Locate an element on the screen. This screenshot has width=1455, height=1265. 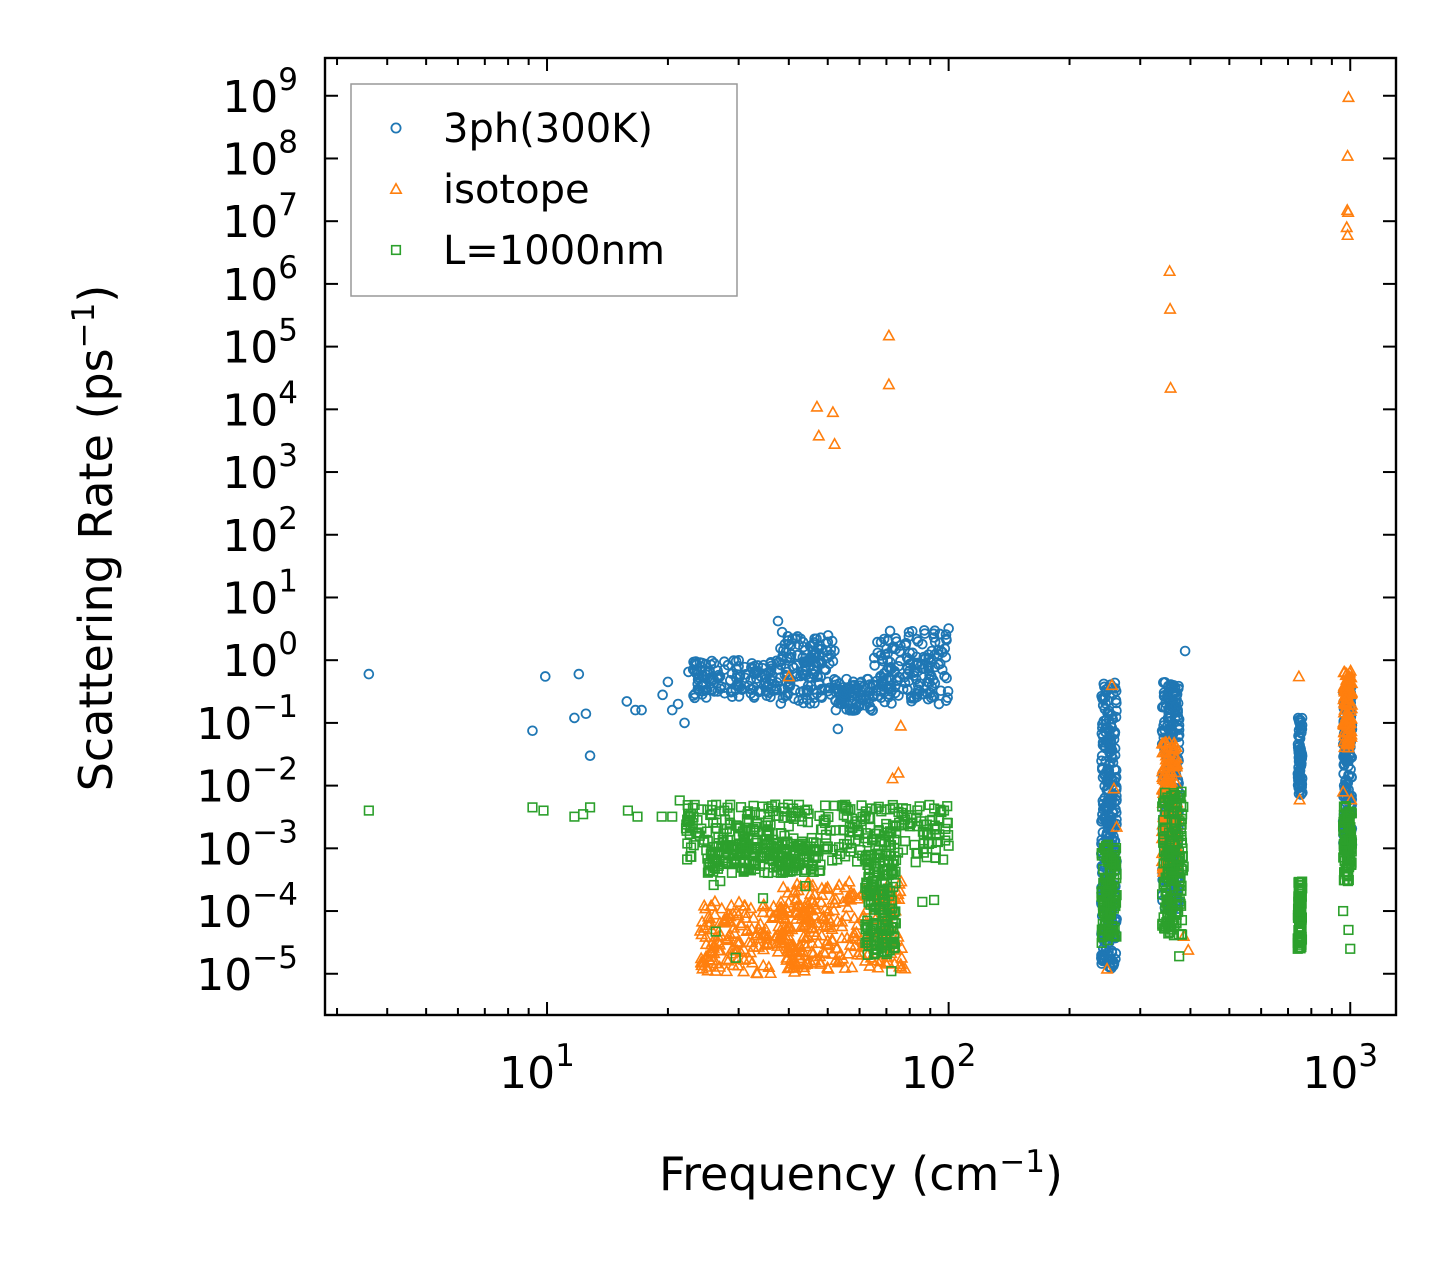
legend-label: 3ph(300K) is located at coordinates (548, 129).